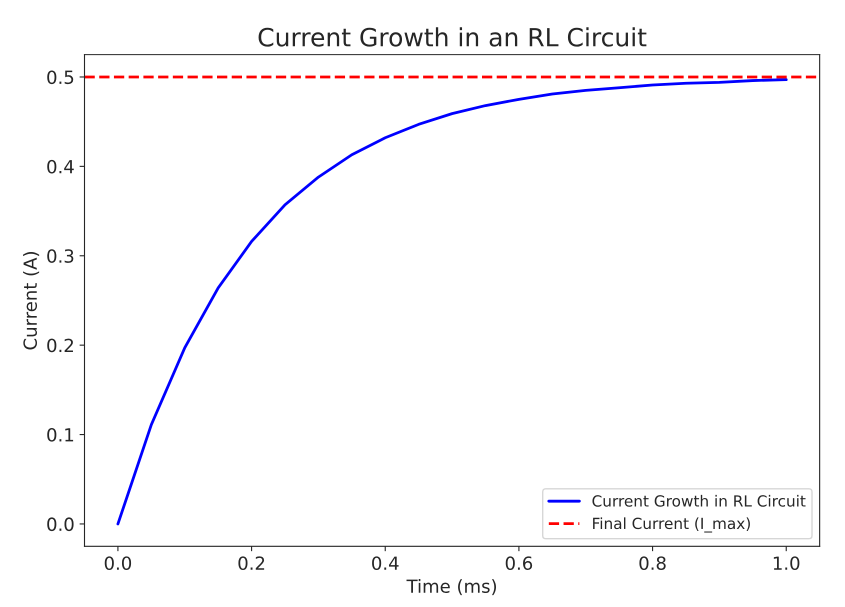 The height and width of the screenshot is (607, 845). Describe the element at coordinates (60, 256) in the screenshot. I see `y-tick-label: 0.3` at that location.